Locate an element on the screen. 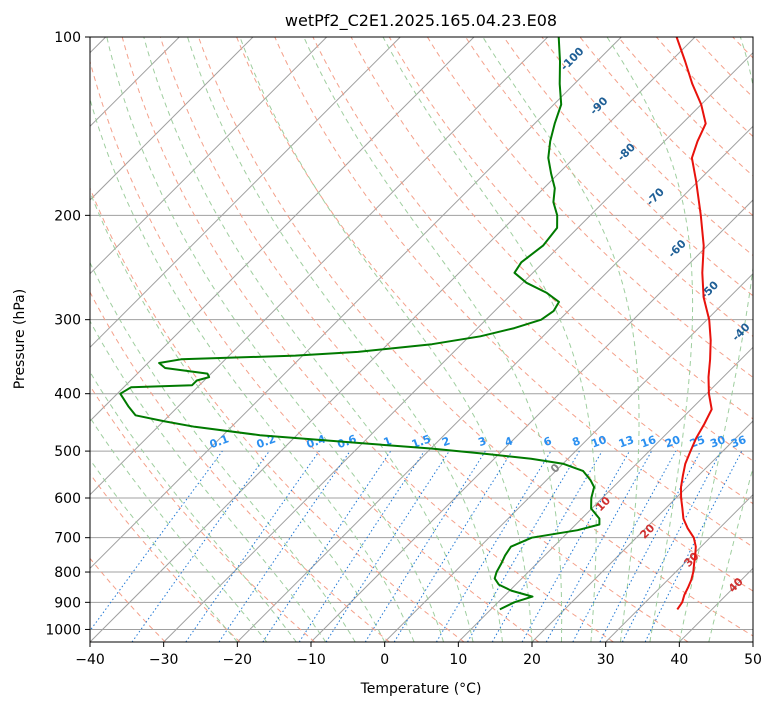 This screenshot has width=775, height=708. mixing-ratio-label: 16 is located at coordinates (648, 442).